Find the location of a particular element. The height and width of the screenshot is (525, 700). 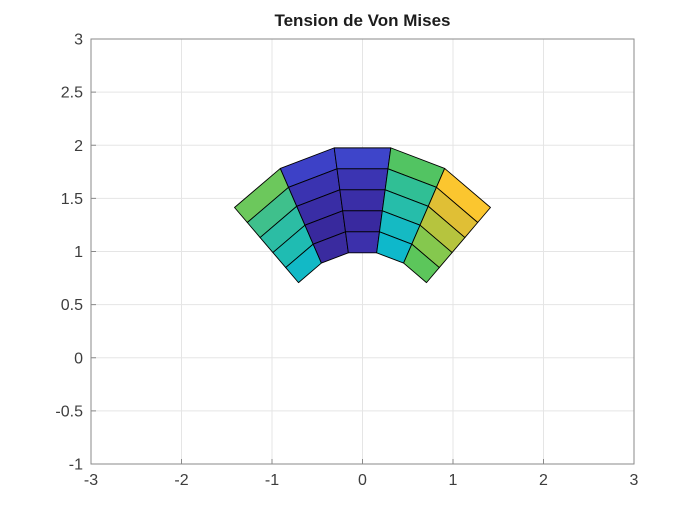

y-tick-label: 1.5 is located at coordinates (72, 199).